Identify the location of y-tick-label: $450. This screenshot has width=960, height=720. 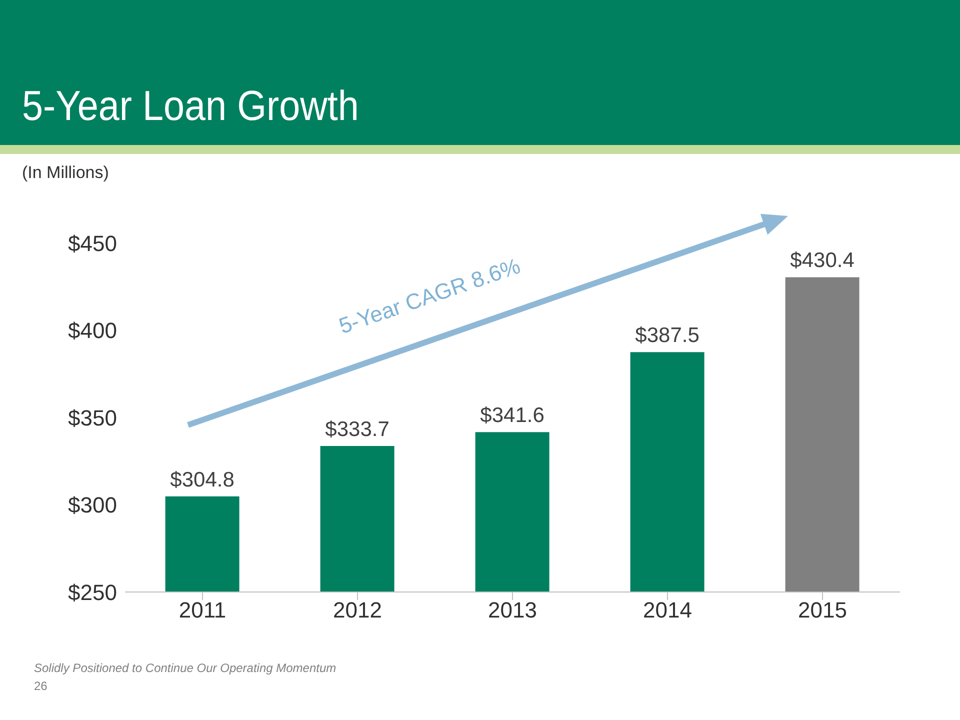
(92, 243).